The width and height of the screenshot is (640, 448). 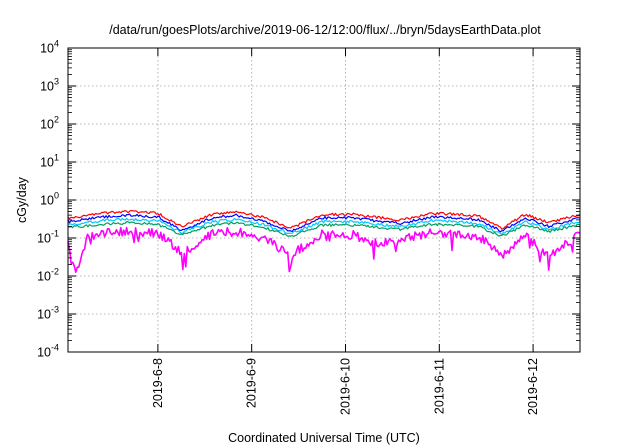 I want to click on y-tick-label: 10⁰, so click(x=49, y=199).